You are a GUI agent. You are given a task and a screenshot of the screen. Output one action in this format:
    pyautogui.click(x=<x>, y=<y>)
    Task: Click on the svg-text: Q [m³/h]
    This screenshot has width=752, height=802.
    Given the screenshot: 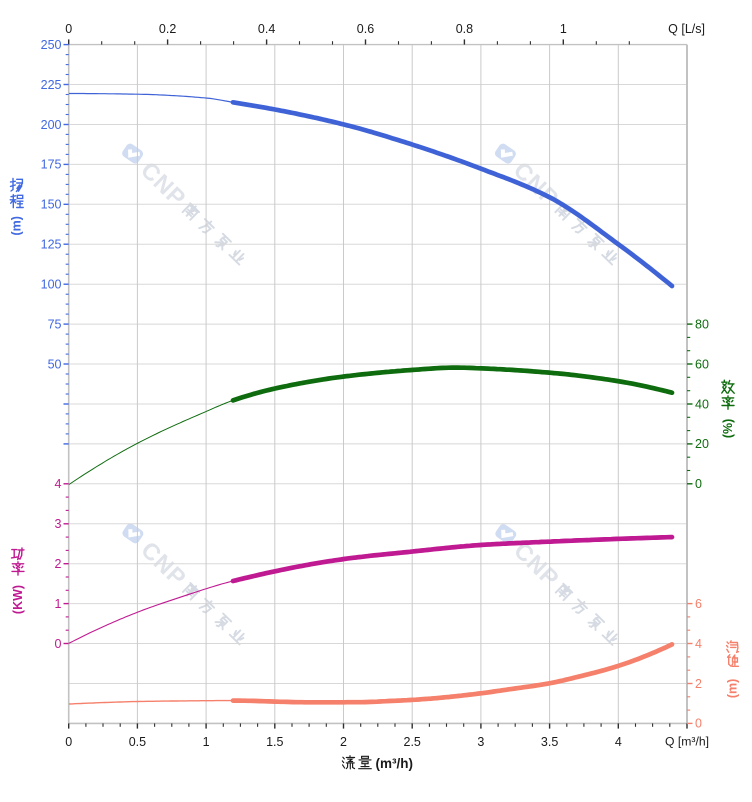 What is the action you would take?
    pyautogui.click(x=687, y=742)
    